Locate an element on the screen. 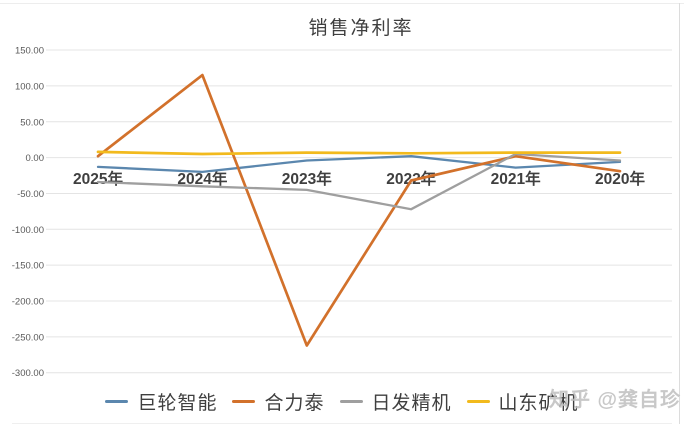 This screenshot has width=684, height=432. y-tick-label: -150.00 is located at coordinates (28, 266).